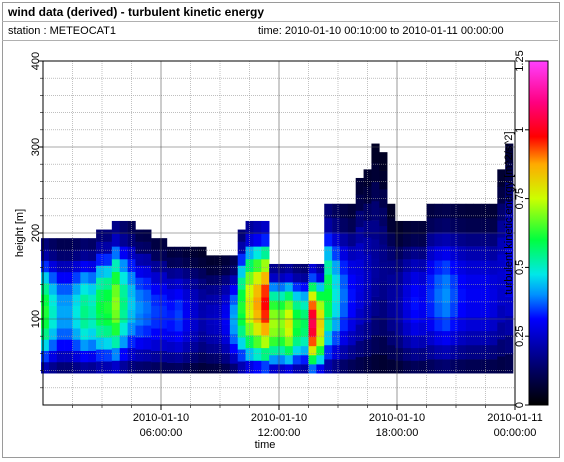  What do you see at coordinates (520, 335) in the screenshot?
I see `colorbar-tick-label: 0.25` at bounding box center [520, 335].